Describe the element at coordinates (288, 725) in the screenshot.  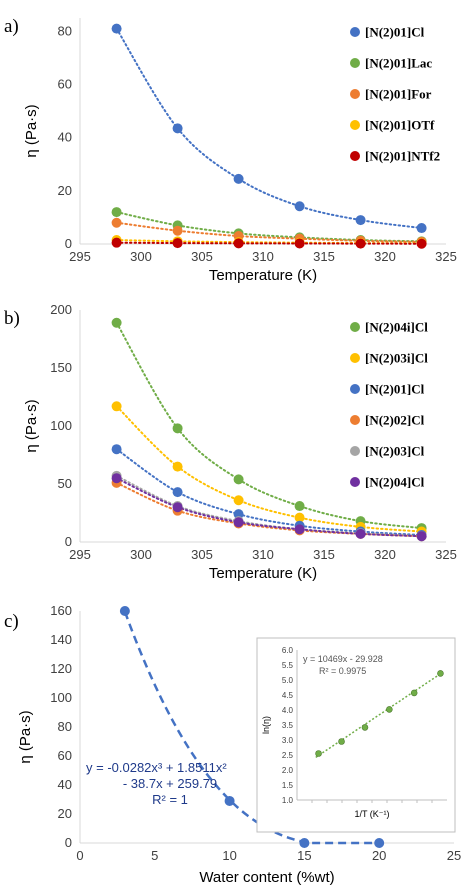
I see `inset-y-tick-label: 3.5` at that location.